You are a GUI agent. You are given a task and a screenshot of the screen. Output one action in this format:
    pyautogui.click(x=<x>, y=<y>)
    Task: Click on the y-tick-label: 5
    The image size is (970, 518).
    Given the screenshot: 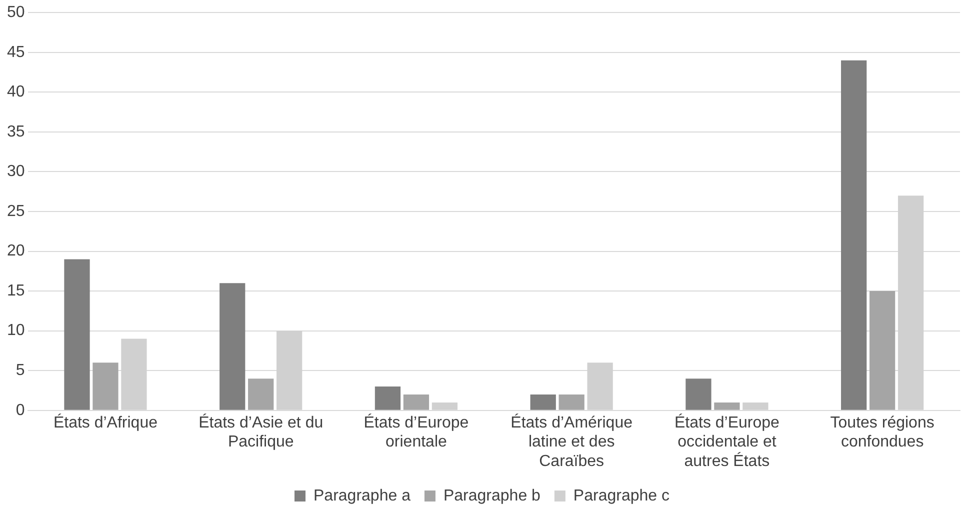 What is the action you would take?
    pyautogui.click(x=20, y=371)
    